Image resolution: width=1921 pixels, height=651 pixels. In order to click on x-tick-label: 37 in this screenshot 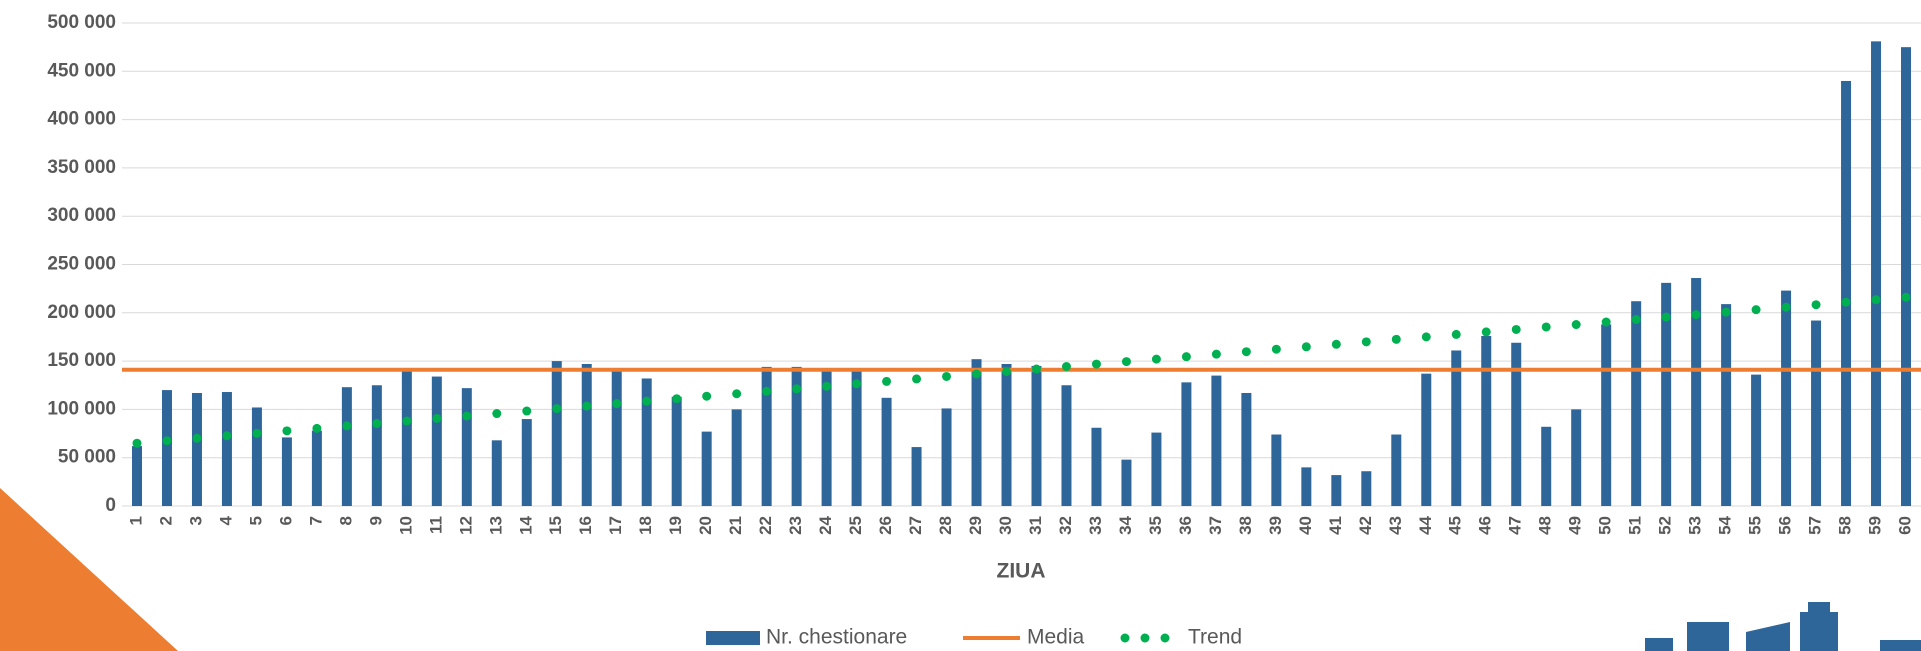, I will do `click(1215, 525)`.